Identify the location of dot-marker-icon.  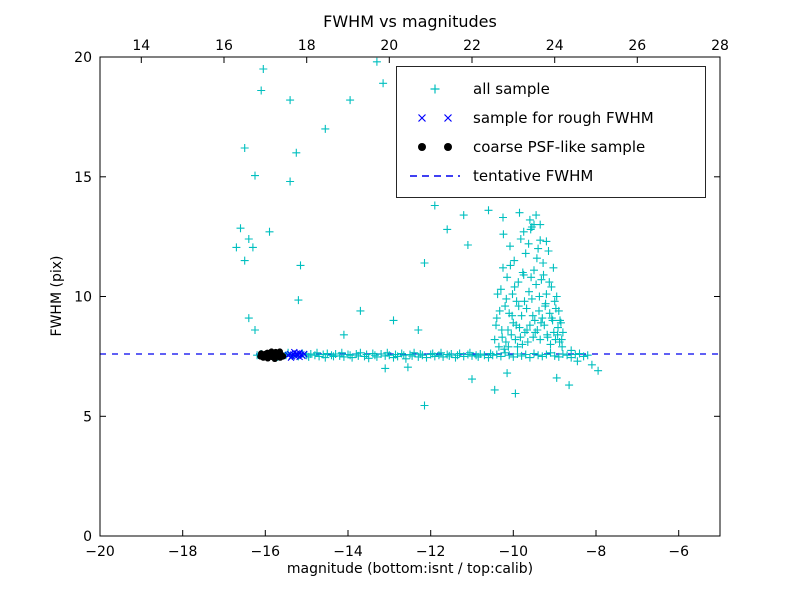
(435, 146).